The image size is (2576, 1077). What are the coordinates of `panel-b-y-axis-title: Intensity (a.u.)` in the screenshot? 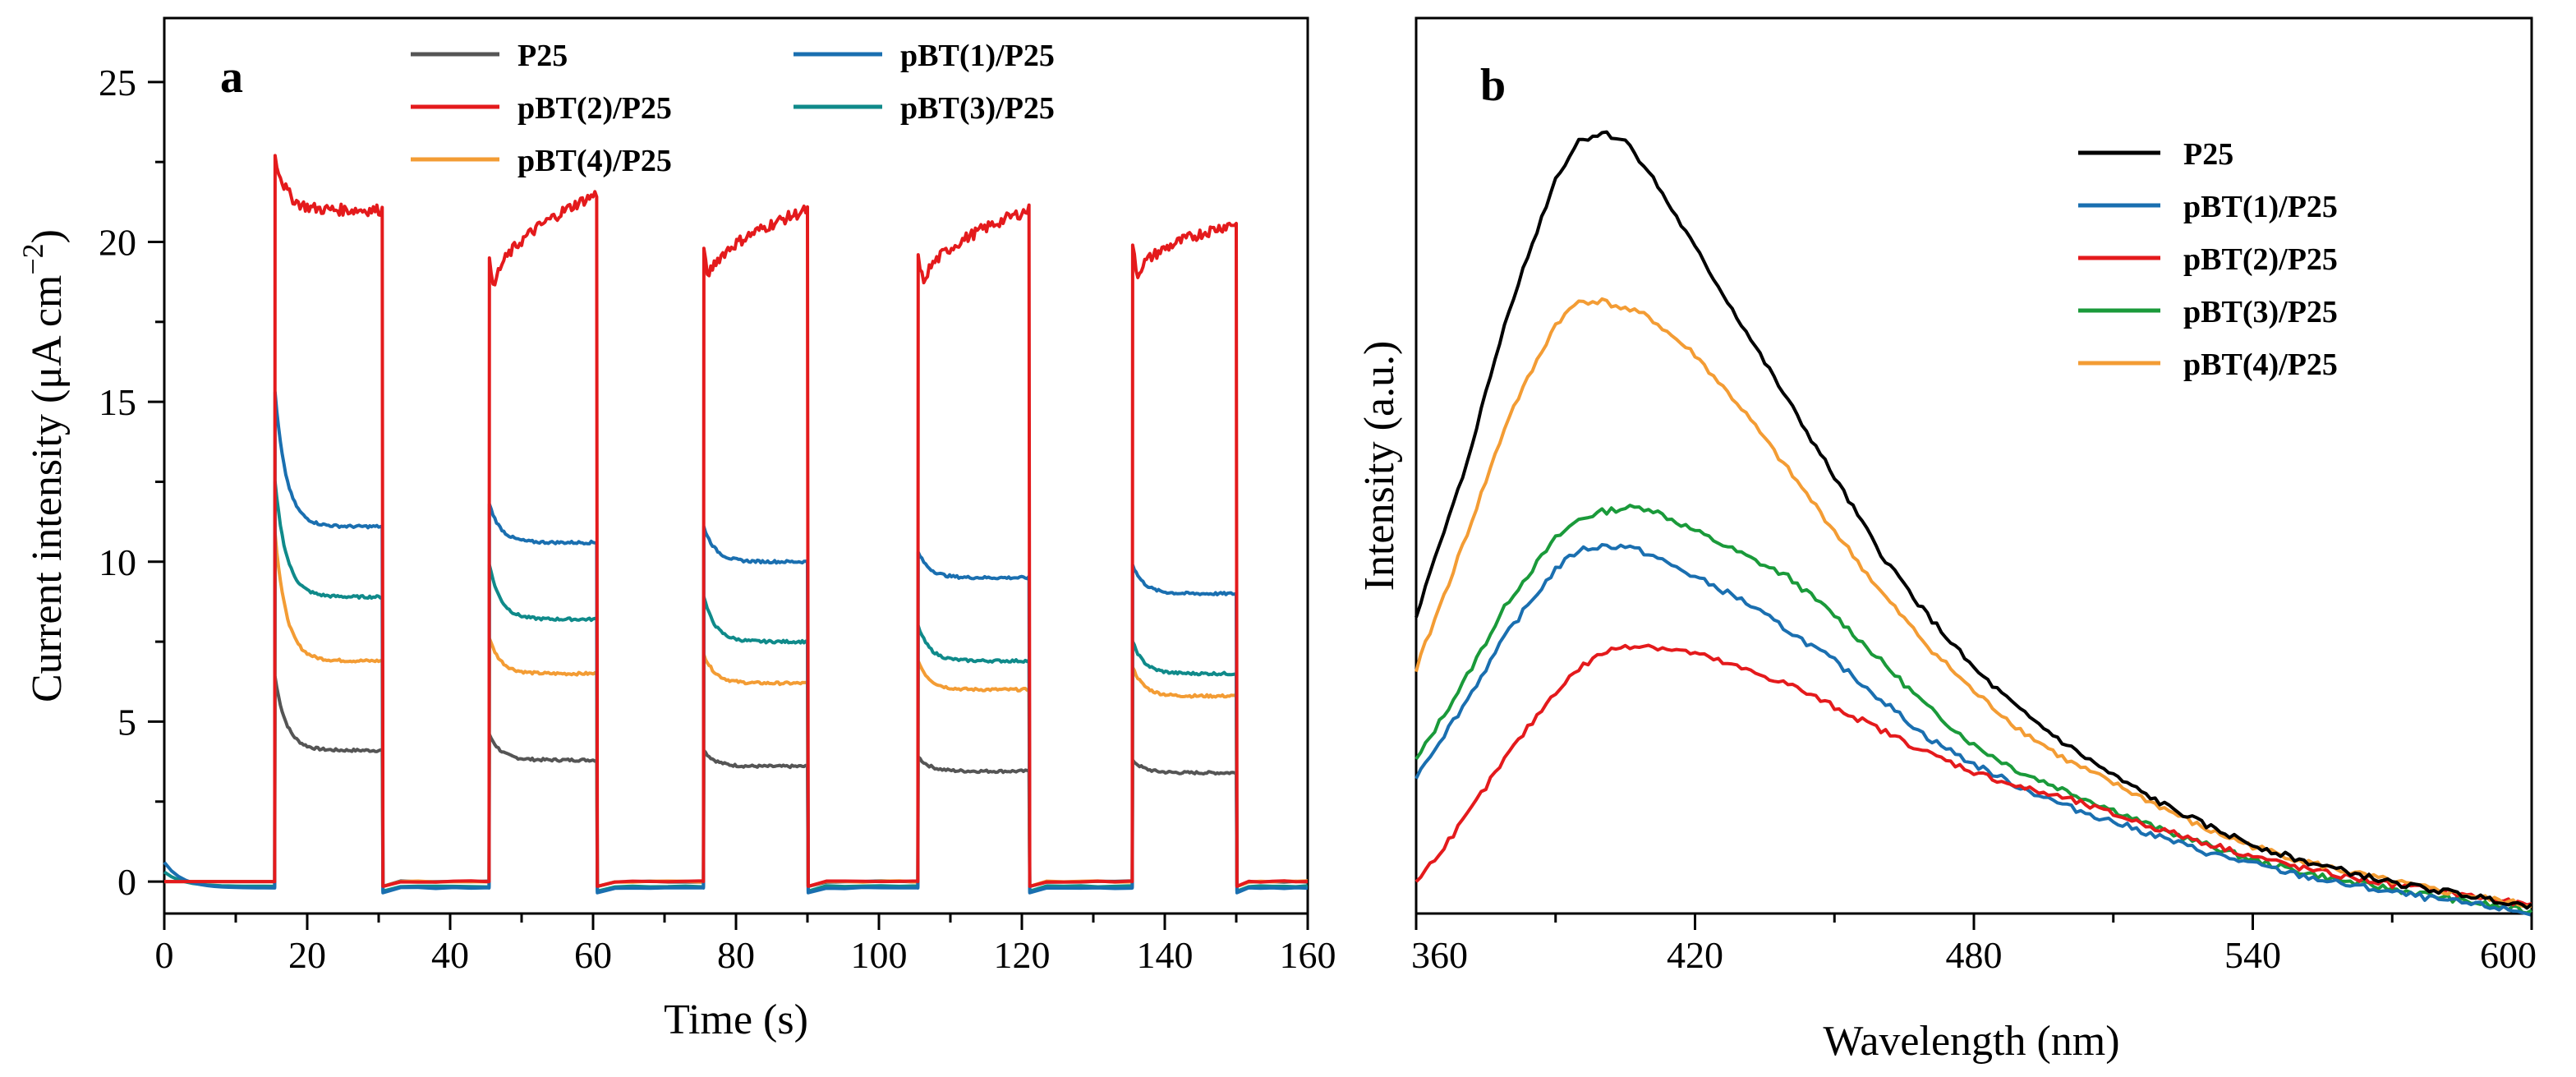 It's located at (1379, 466).